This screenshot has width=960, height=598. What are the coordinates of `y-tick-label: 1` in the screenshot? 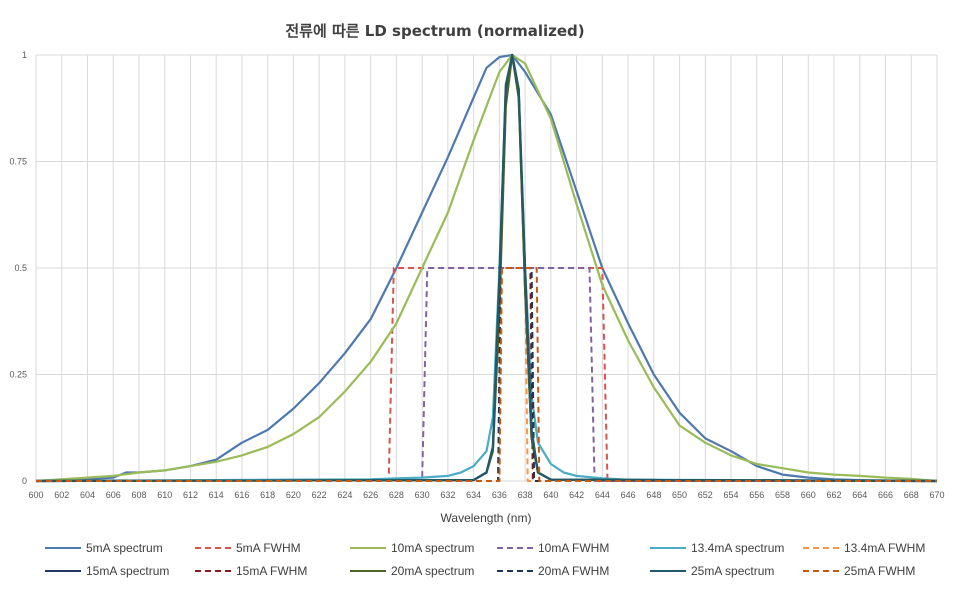 It's located at (24, 55).